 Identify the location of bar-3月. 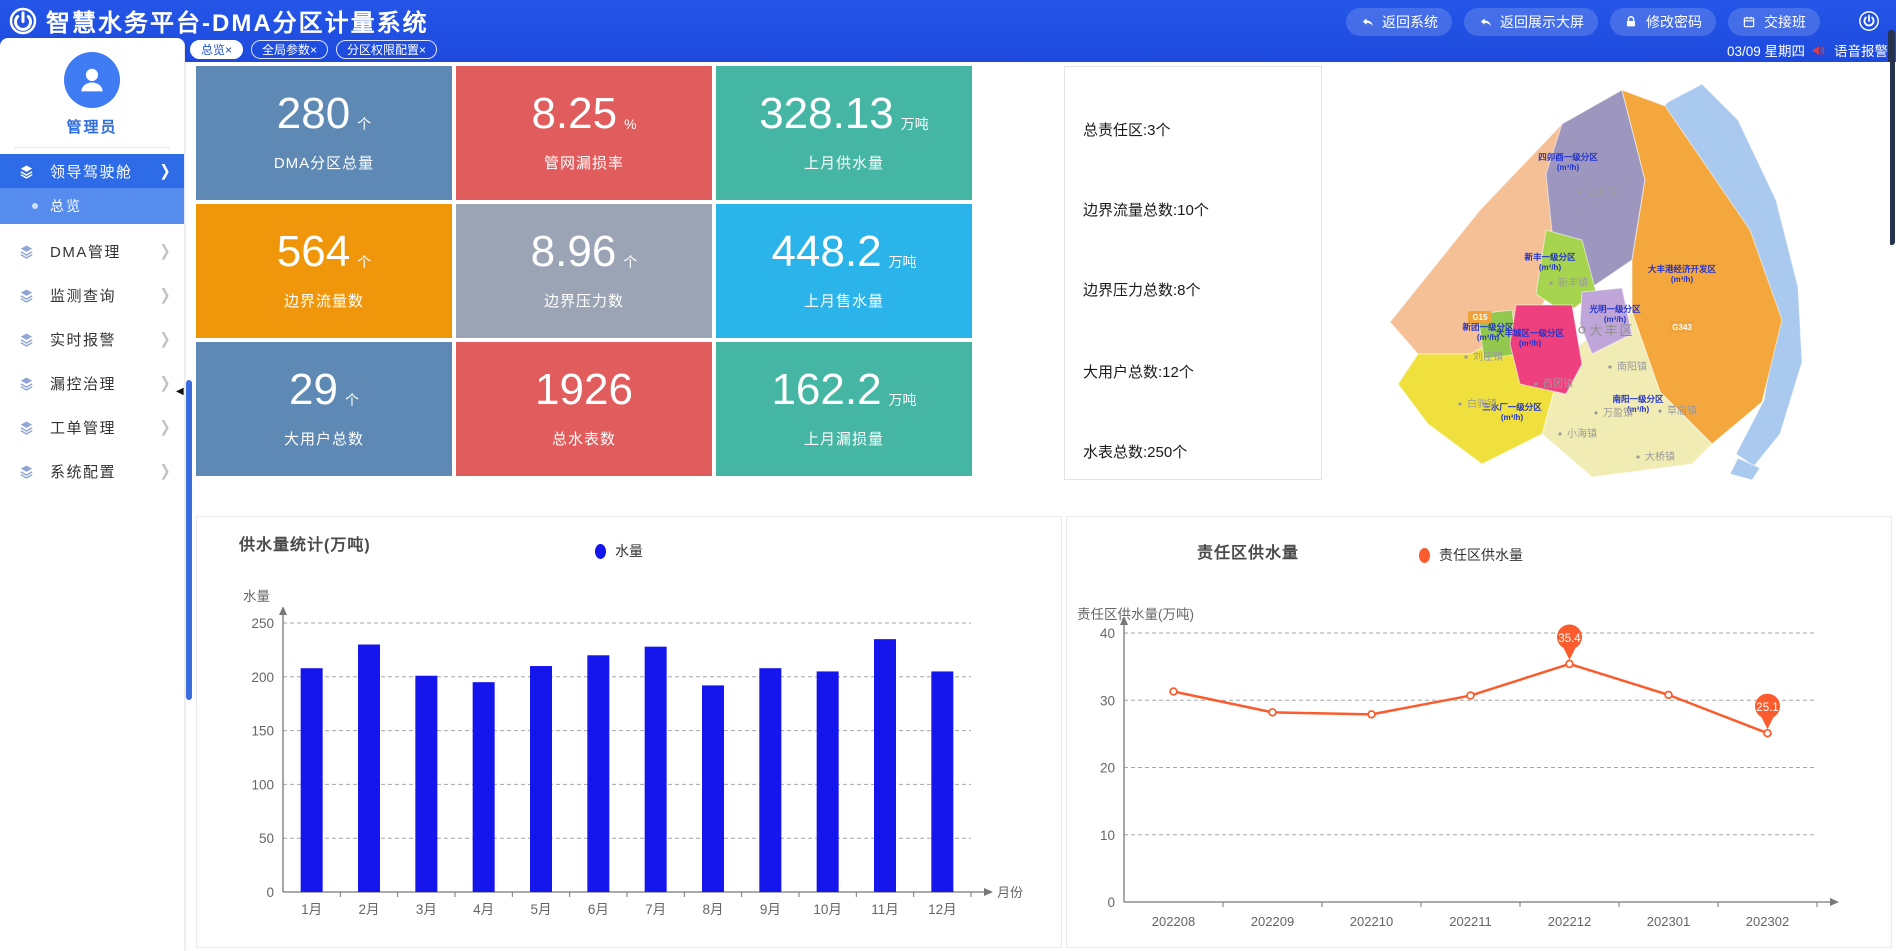
(426, 783).